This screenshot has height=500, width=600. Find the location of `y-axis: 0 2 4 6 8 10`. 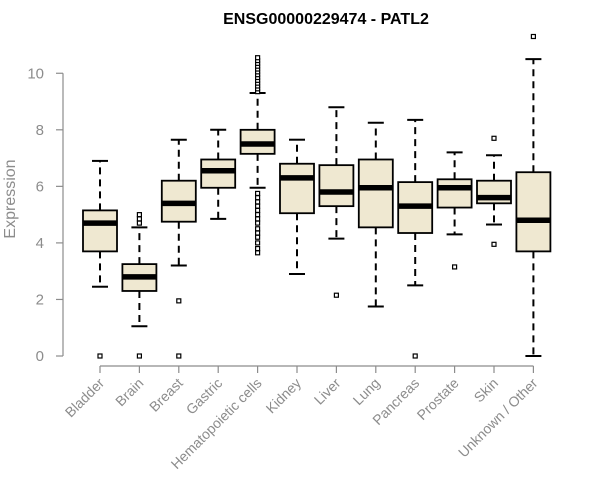

y-axis: 0 2 4 6 8 10 is located at coordinates (45, 215).